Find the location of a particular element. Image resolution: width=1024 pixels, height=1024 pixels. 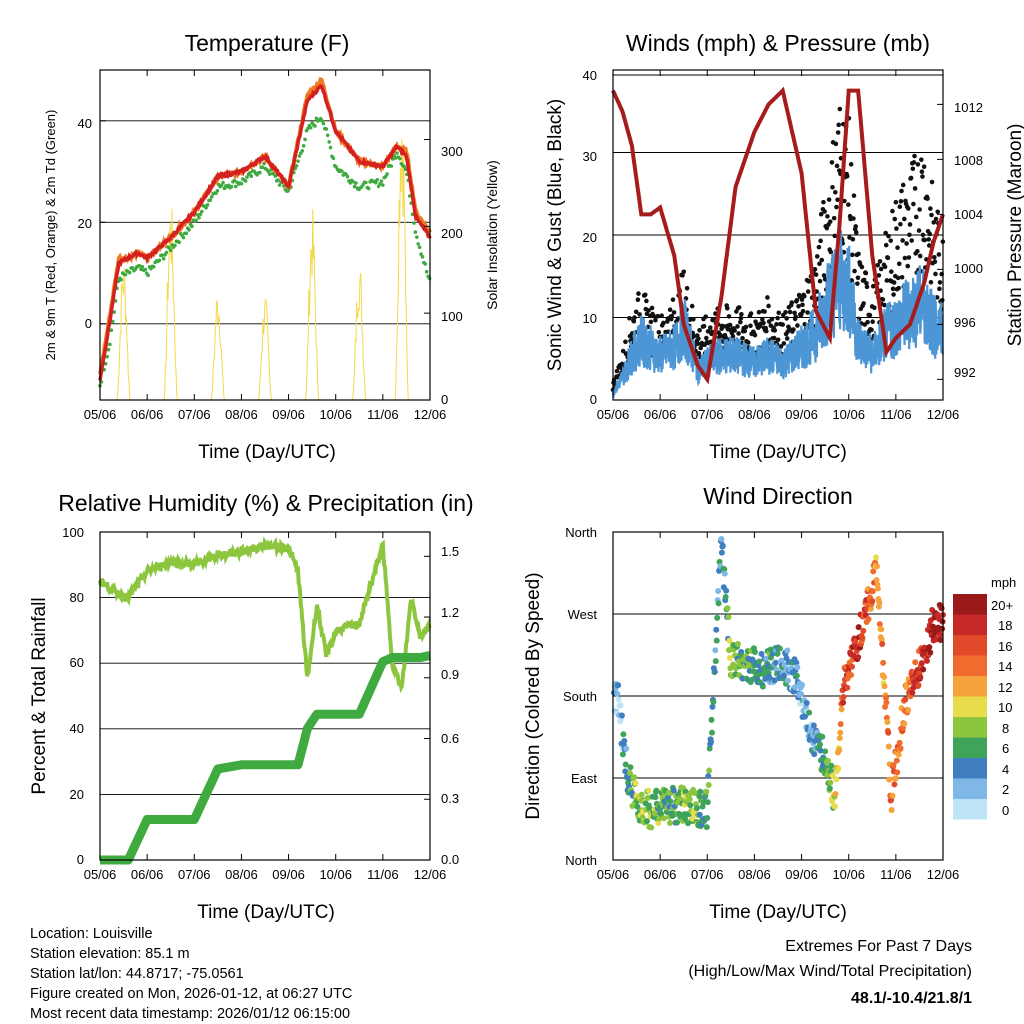

h-xtick-label: 10/06 is located at coordinates (335, 874).